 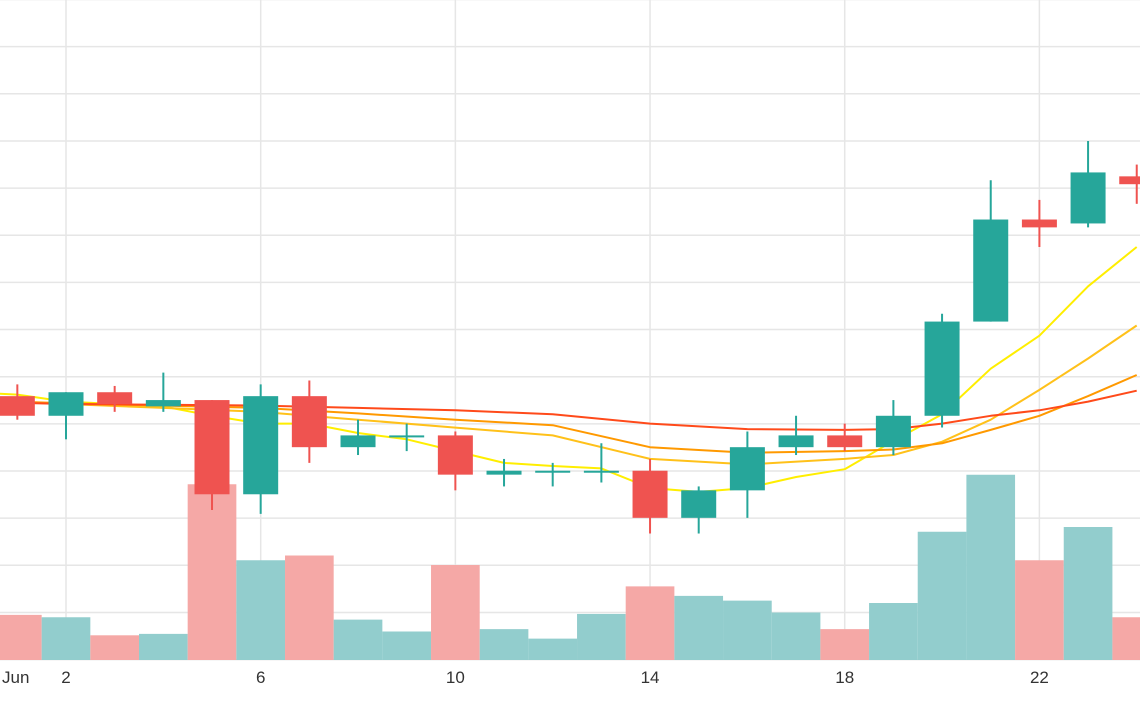 What do you see at coordinates (1039, 677) in the screenshot?
I see `x-tick-label: 22` at bounding box center [1039, 677].